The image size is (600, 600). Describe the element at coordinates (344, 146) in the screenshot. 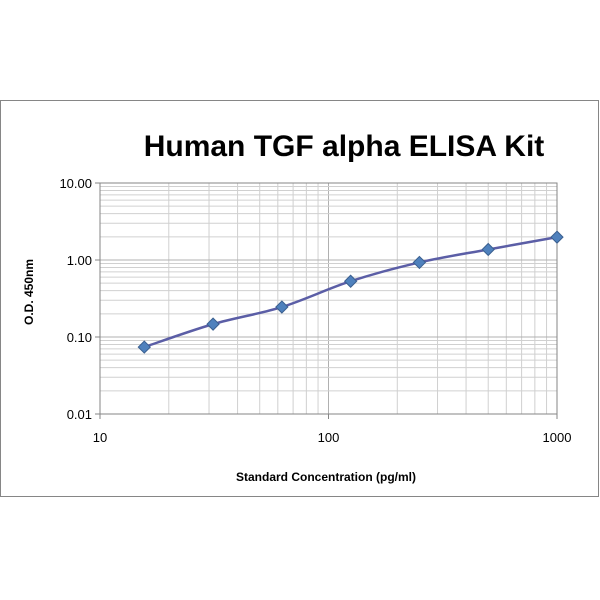

I see `chart-title: Human TGF alpha ELISA Kit` at that location.